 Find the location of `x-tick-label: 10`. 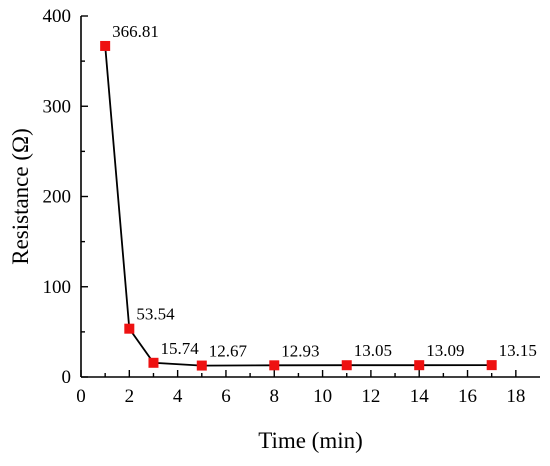

x-tick-label: 10 is located at coordinates (322, 396).